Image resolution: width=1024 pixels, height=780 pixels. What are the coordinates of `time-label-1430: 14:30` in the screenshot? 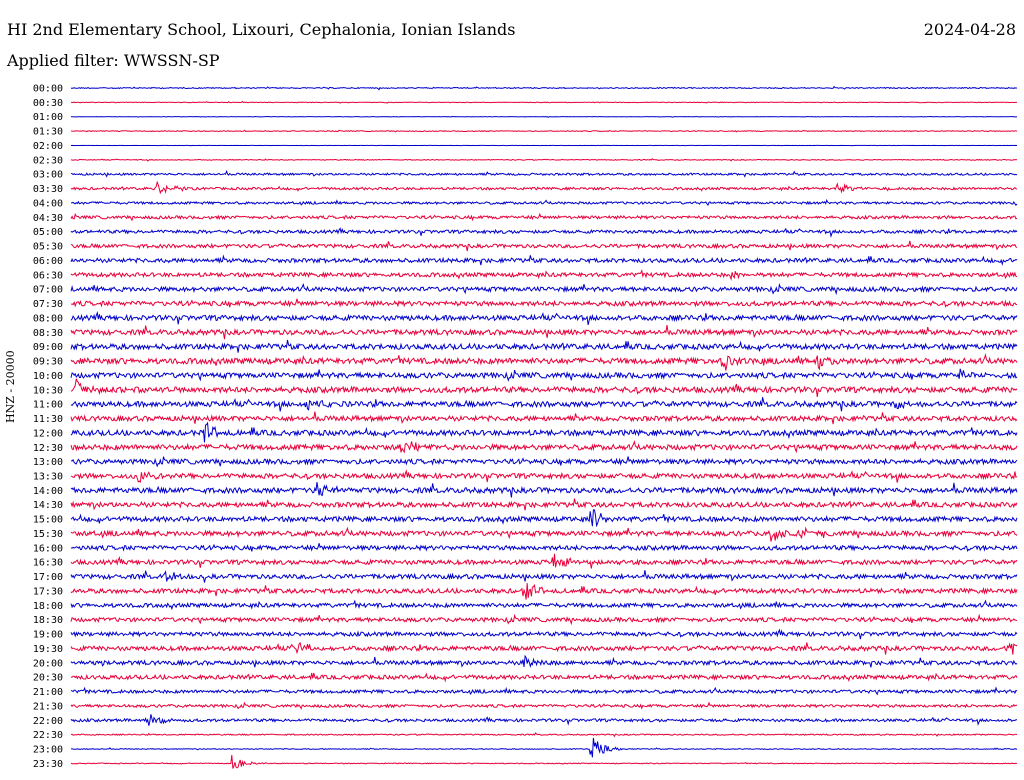 It's located at (48, 505).